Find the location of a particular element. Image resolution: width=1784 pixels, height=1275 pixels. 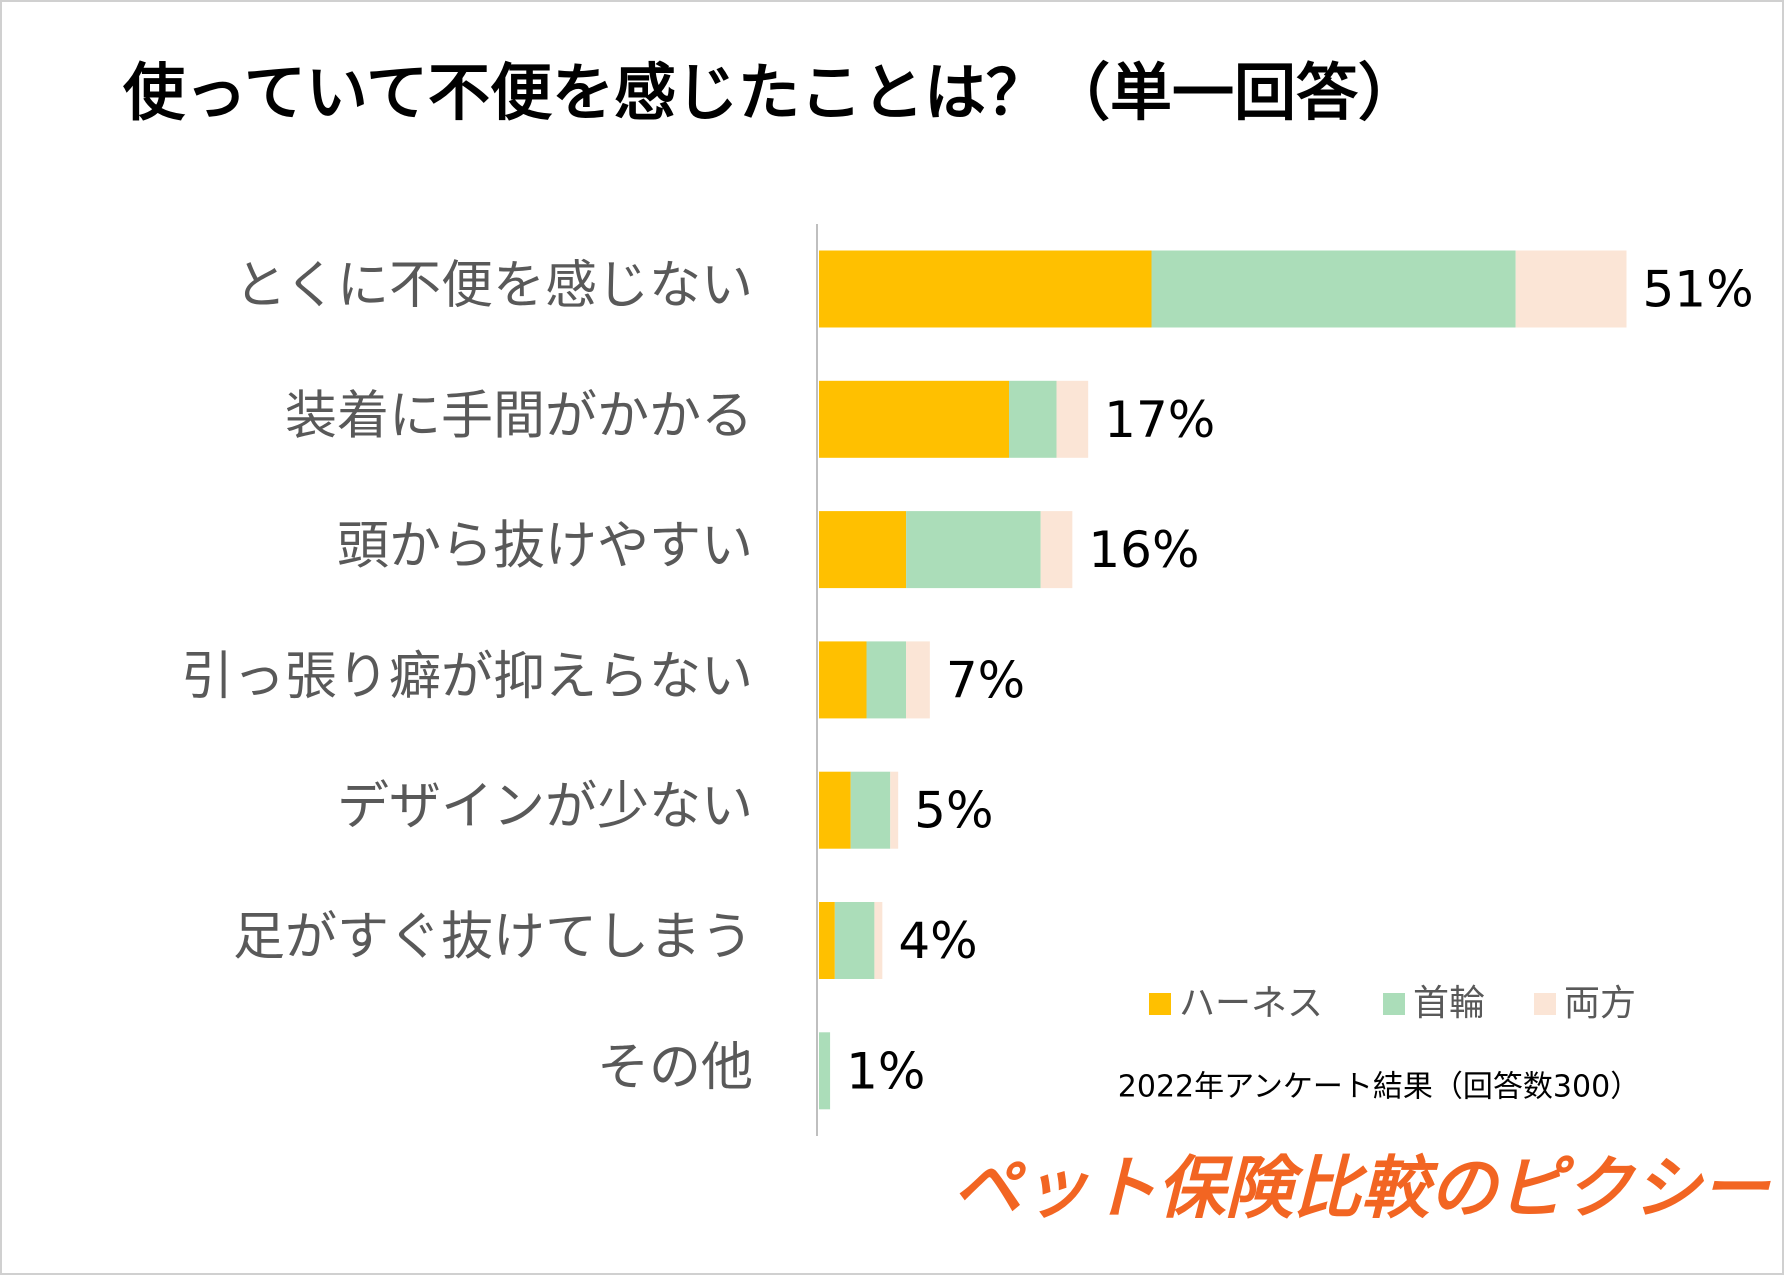

chart-title: 使っていて不便を感じたことは？（単一回答） is located at coordinates (771, 92).